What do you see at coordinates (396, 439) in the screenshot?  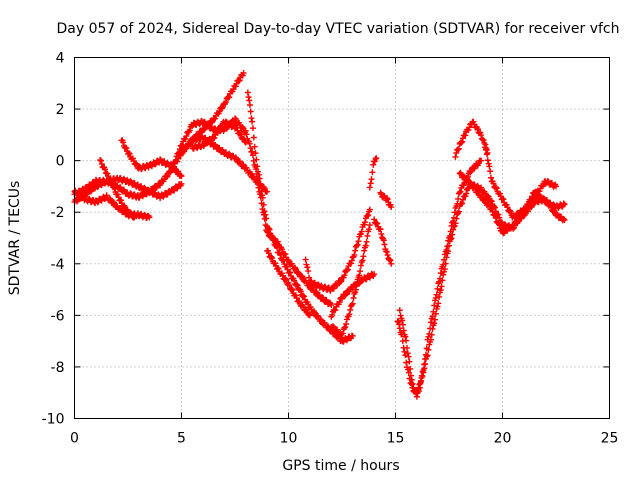 I see `x-tick-label: 15` at bounding box center [396, 439].